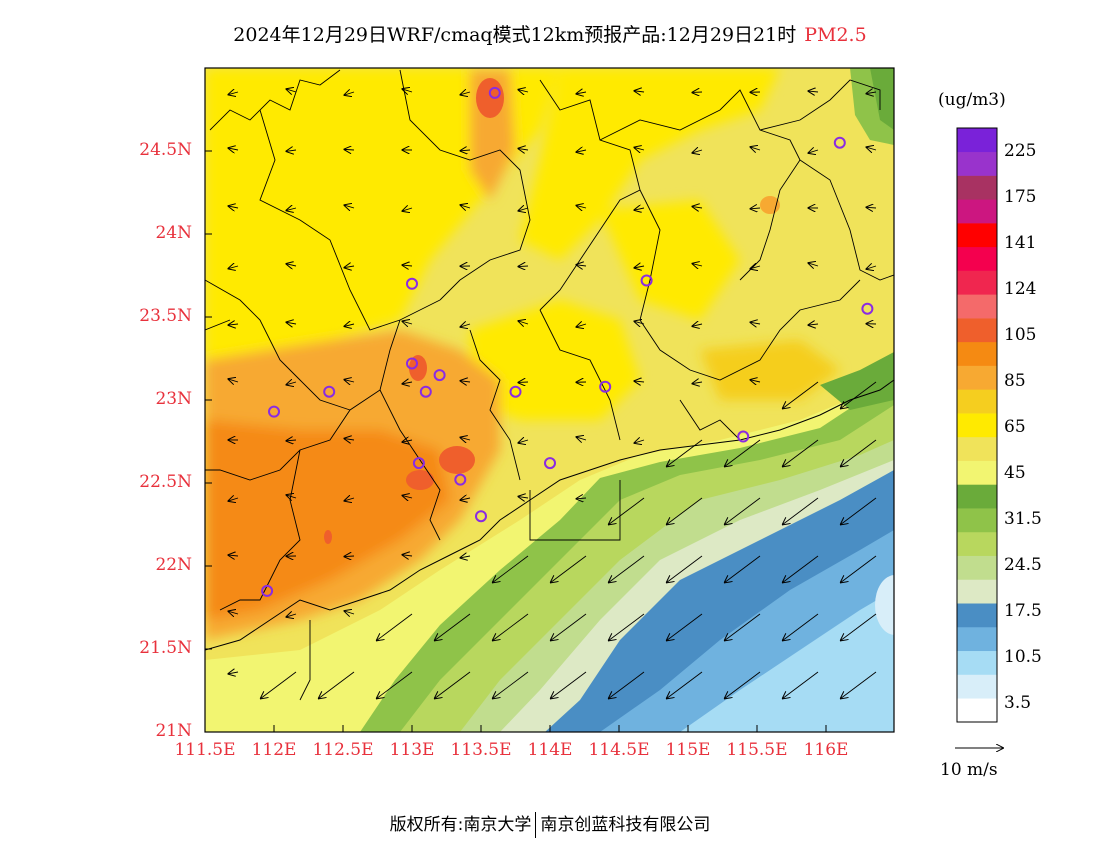  I want to click on variable-name: PM2.5, so click(835, 35).